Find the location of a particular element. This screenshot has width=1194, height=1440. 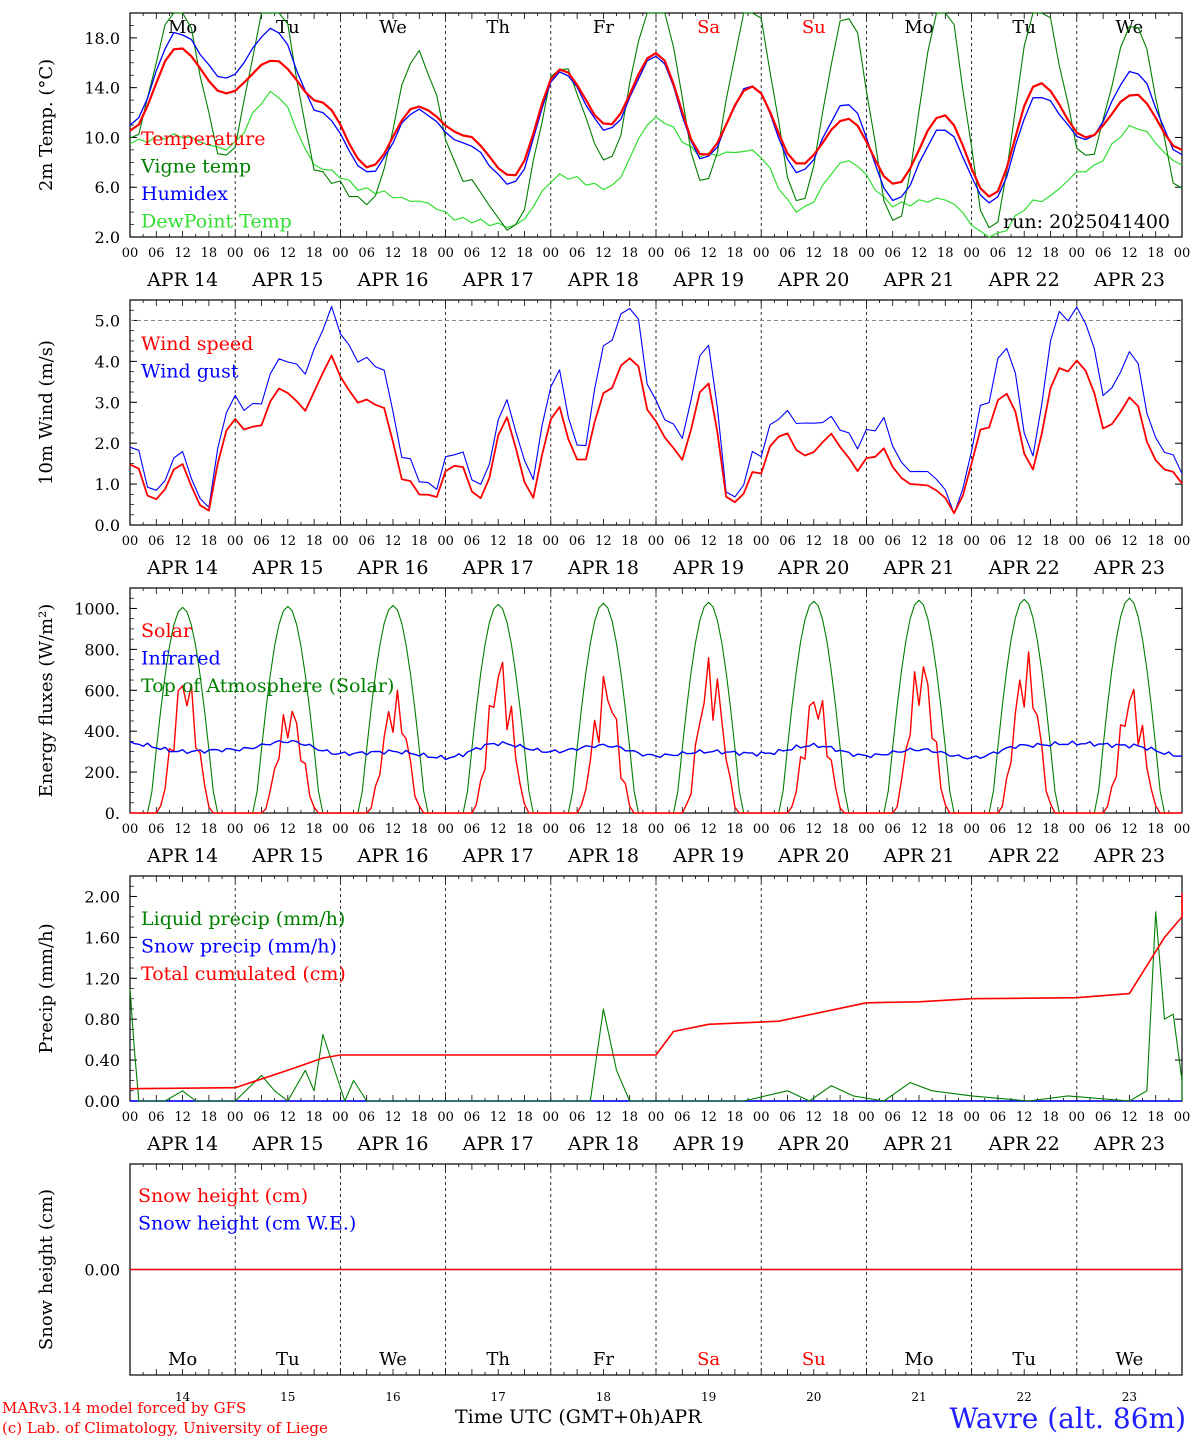

y-axis-label: Precip (mm/h) is located at coordinates (46, 988).